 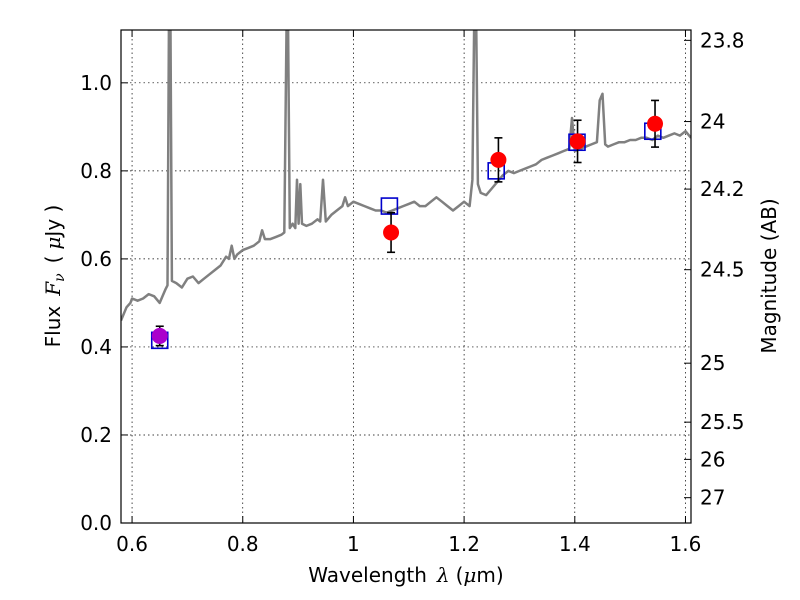 What do you see at coordinates (243, 544) in the screenshot?
I see `x-tick-label: 0.8` at bounding box center [243, 544].